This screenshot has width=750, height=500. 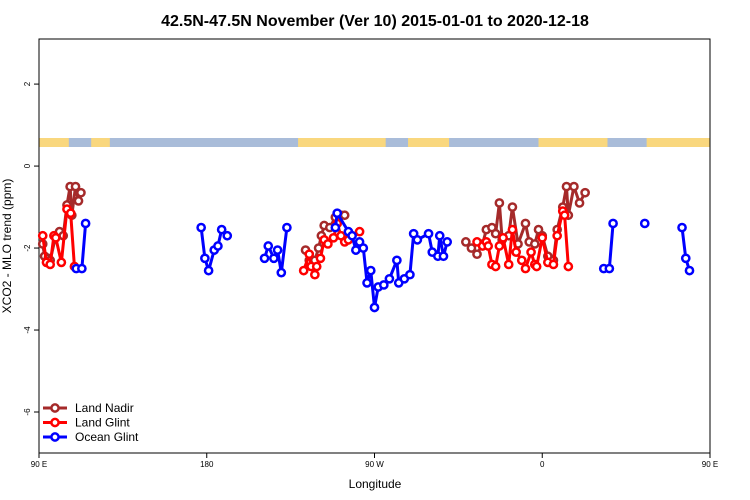 I want to click on legend-label: Land Glint, so click(x=102, y=423).